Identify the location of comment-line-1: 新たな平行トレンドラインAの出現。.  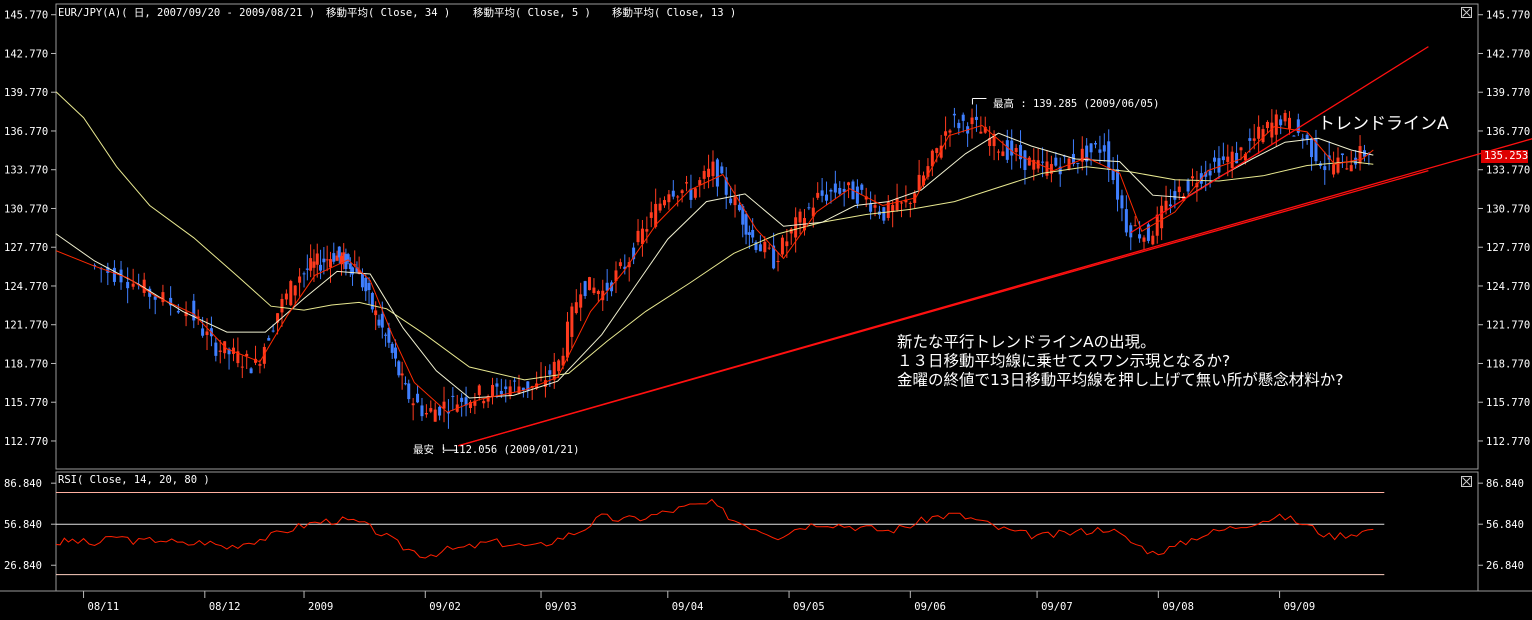
(1026, 342).